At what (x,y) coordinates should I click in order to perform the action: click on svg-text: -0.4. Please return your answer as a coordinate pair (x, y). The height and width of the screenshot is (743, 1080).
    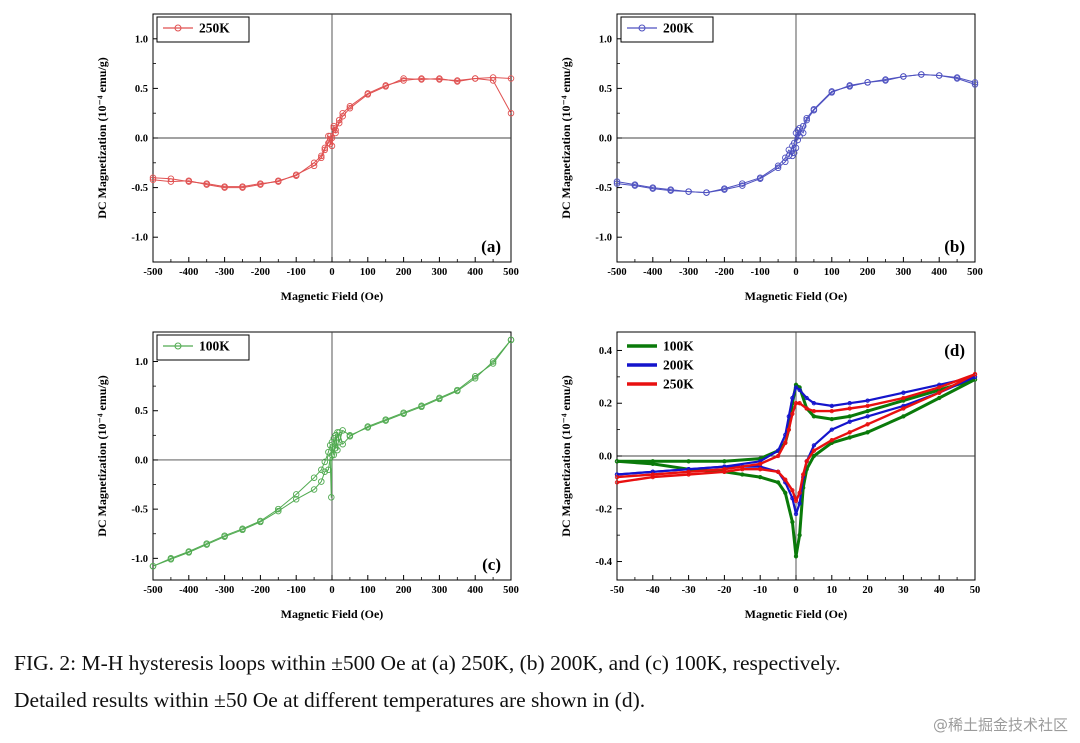
    Looking at the image, I should click on (603, 562).